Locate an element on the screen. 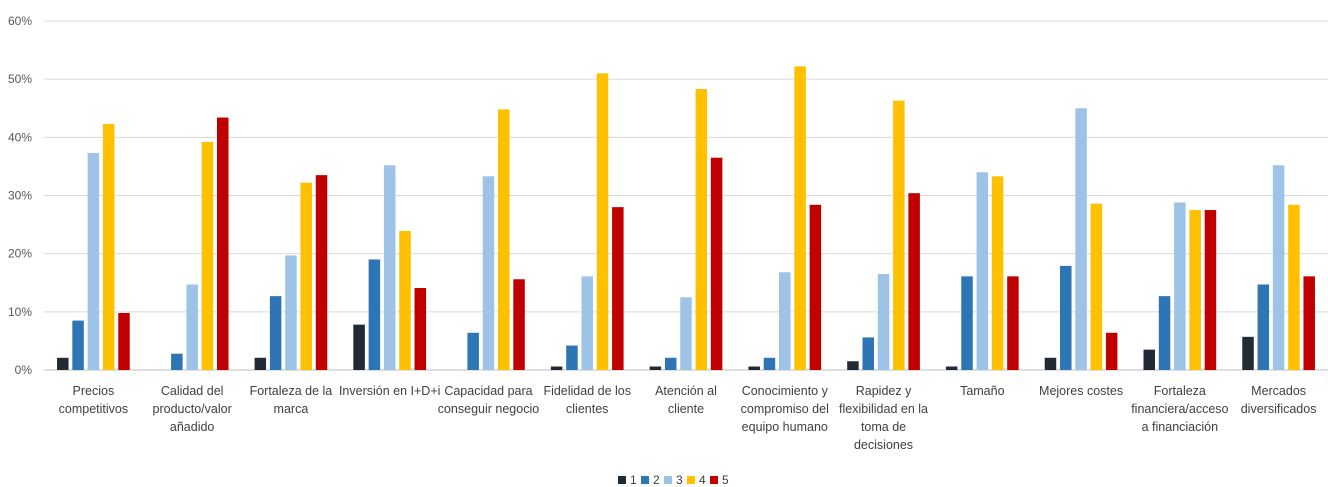 This screenshot has height=487, width=1328. category-label-line: compromiso del is located at coordinates (785, 409).